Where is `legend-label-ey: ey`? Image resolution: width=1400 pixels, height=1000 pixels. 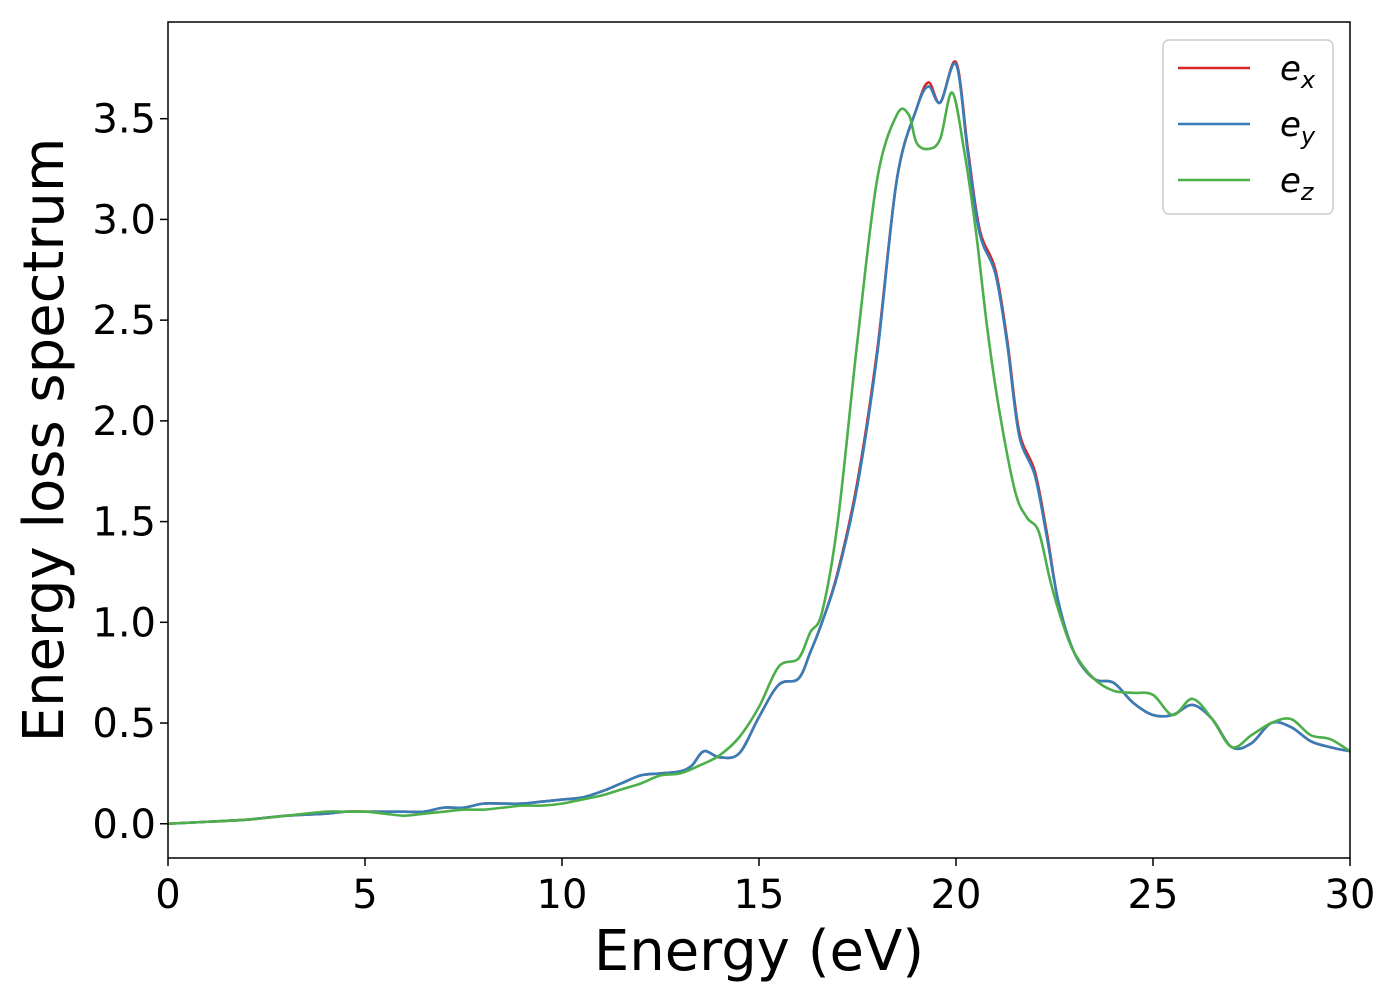 legend-label-ey: ey is located at coordinates (1298, 127).